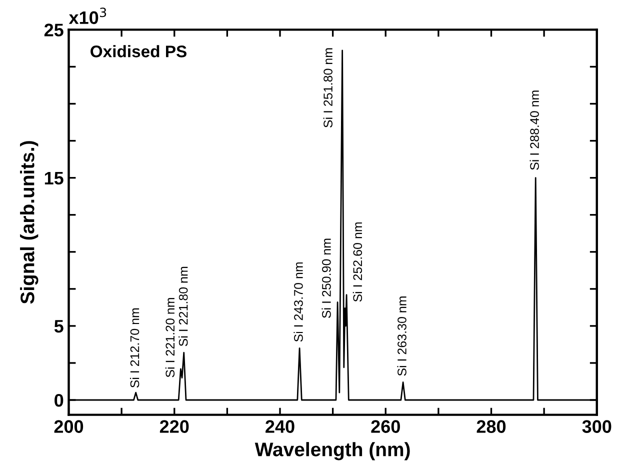 This screenshot has width=625, height=464. What do you see at coordinates (174, 426) in the screenshot?
I see `x-tick-label: 220` at bounding box center [174, 426].